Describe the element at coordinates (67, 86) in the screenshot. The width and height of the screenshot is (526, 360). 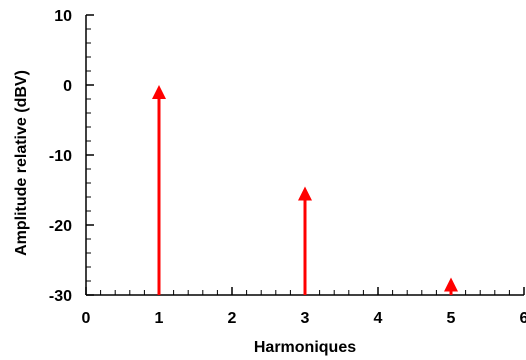
I see `y-tick-label: 0` at that location.